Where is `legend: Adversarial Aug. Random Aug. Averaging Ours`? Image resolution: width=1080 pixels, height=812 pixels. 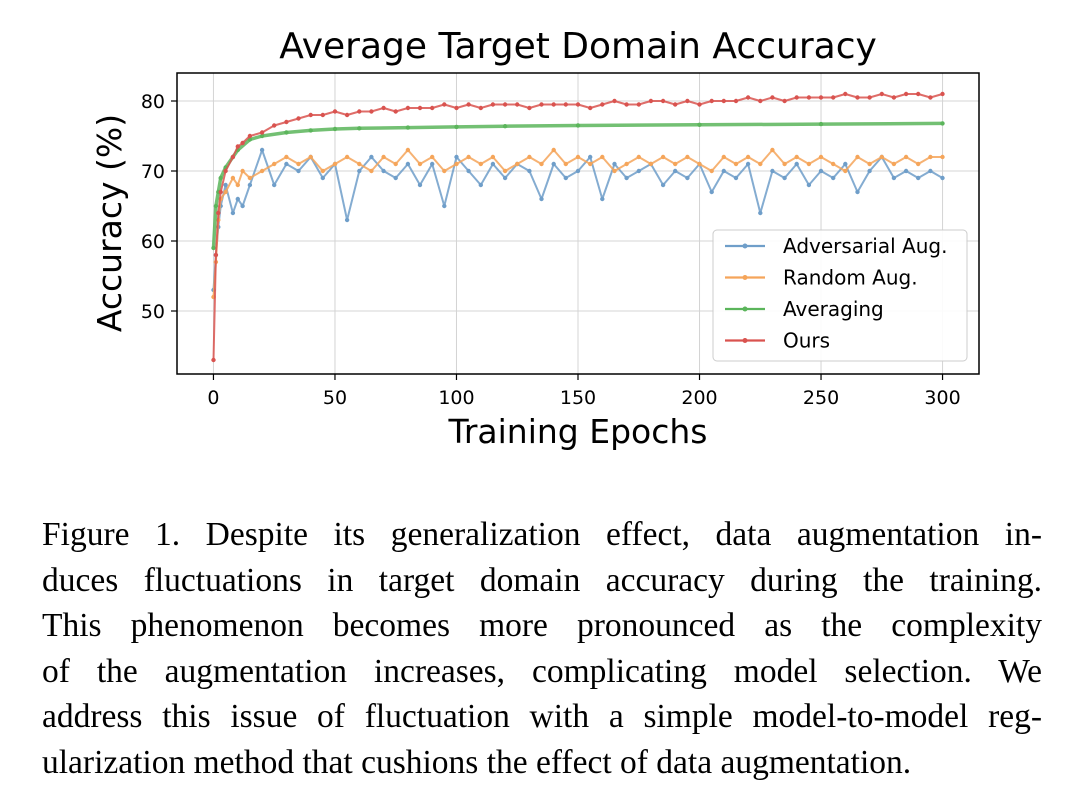
legend: Adversarial Aug. Random Aug. Averaging Ours is located at coordinates (840, 295).